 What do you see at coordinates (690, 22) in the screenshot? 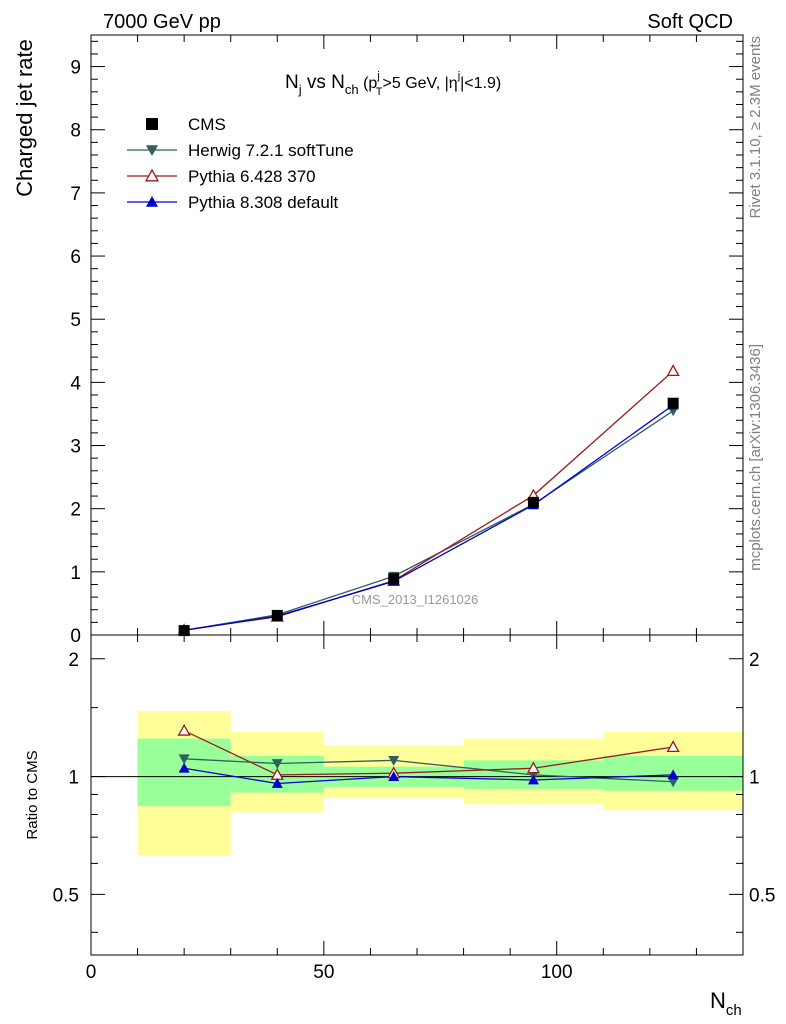
I see `header-right: Soft QCD` at bounding box center [690, 22].